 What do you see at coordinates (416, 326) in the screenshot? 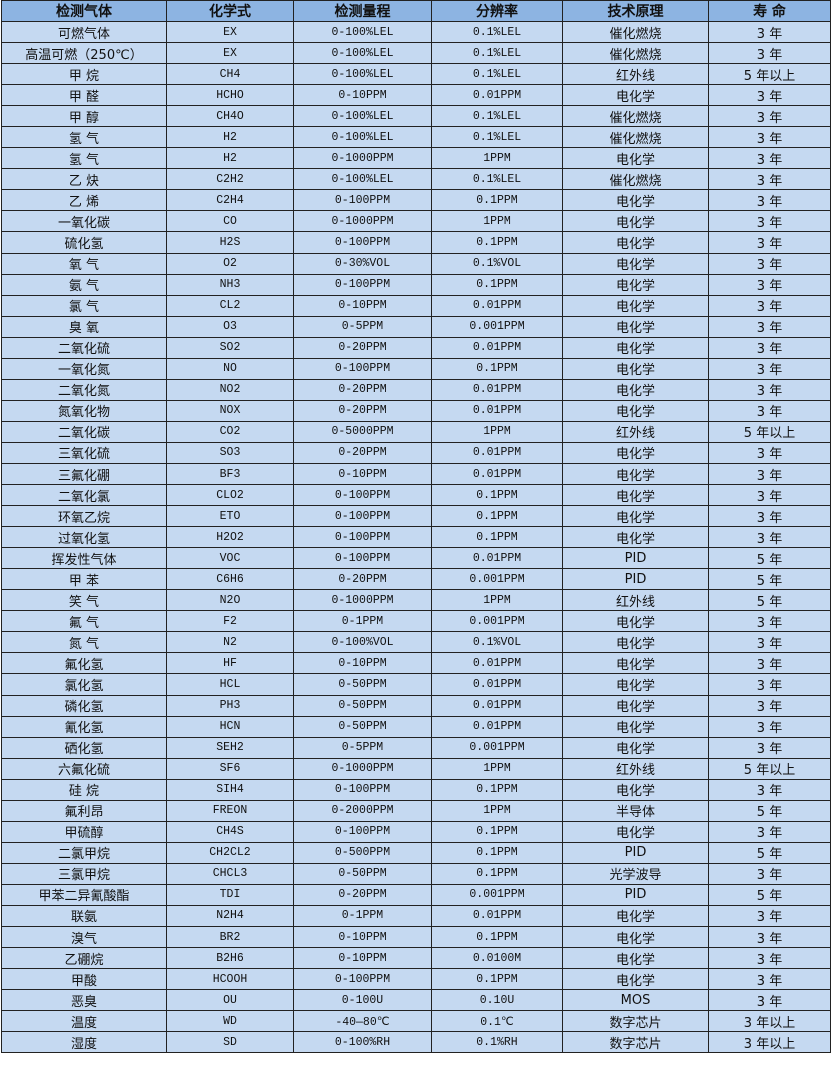
I see `table-row: 臭 氧 O3 0-5PPM 0.001PPM 电化学 3 年` at bounding box center [416, 326].